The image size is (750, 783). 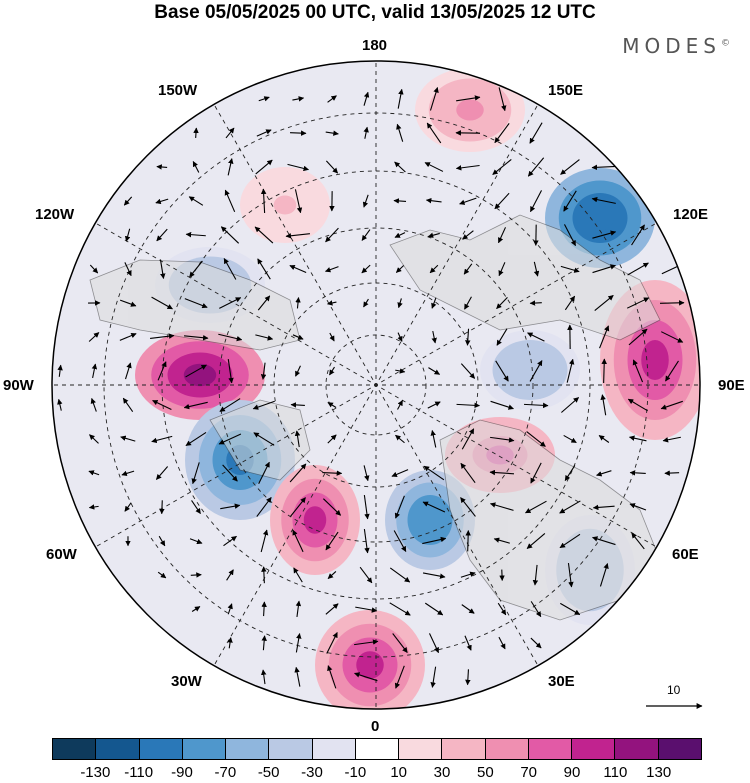 What do you see at coordinates (676, 46) in the screenshot?
I see `brand-logo: MODES©` at bounding box center [676, 46].